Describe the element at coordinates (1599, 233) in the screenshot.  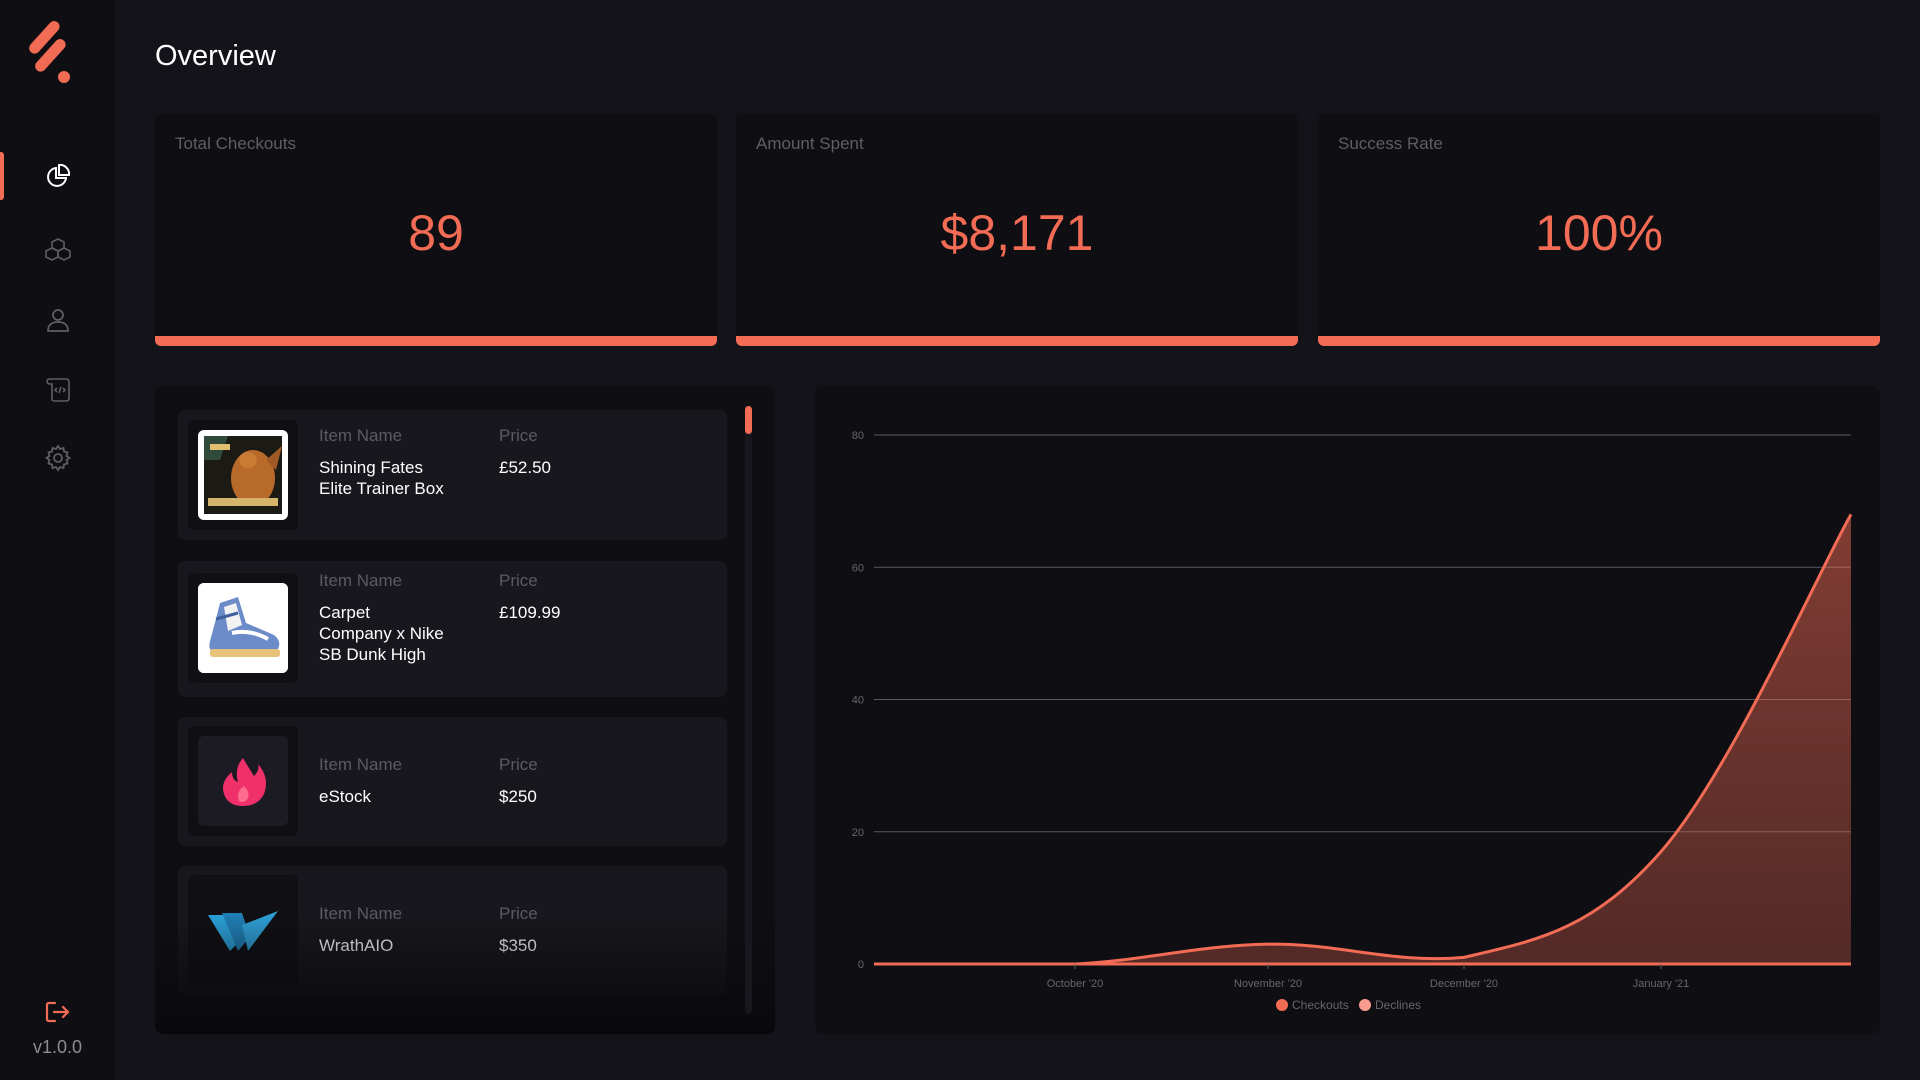
I see `stat-value: 100%` at that location.